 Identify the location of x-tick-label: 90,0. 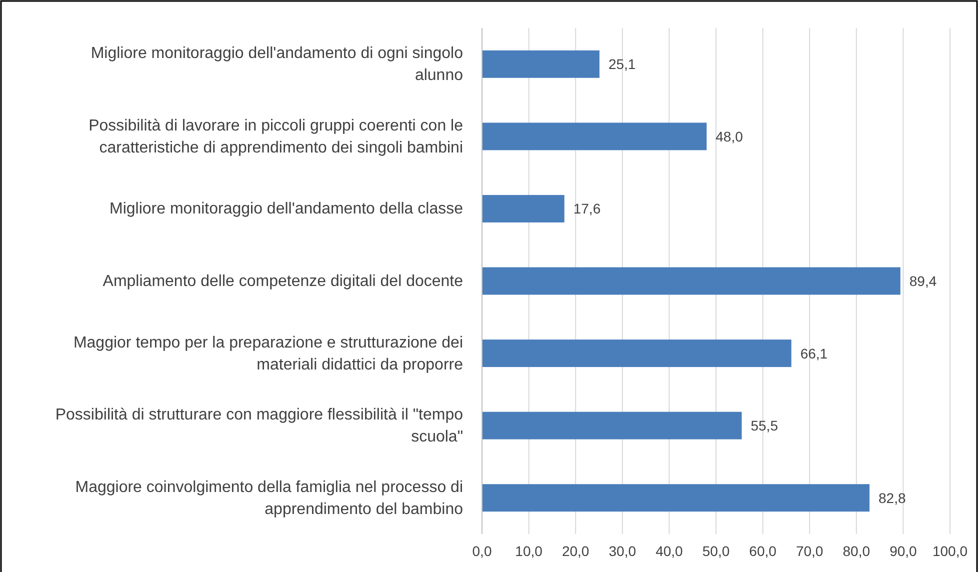
(904, 551).